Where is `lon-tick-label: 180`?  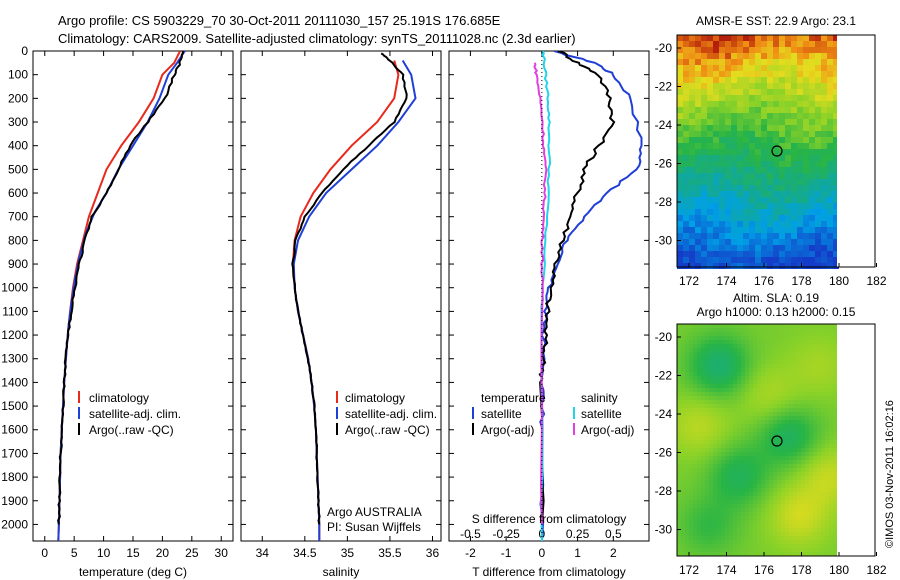
lon-tick-label: 180 is located at coordinates (839, 570).